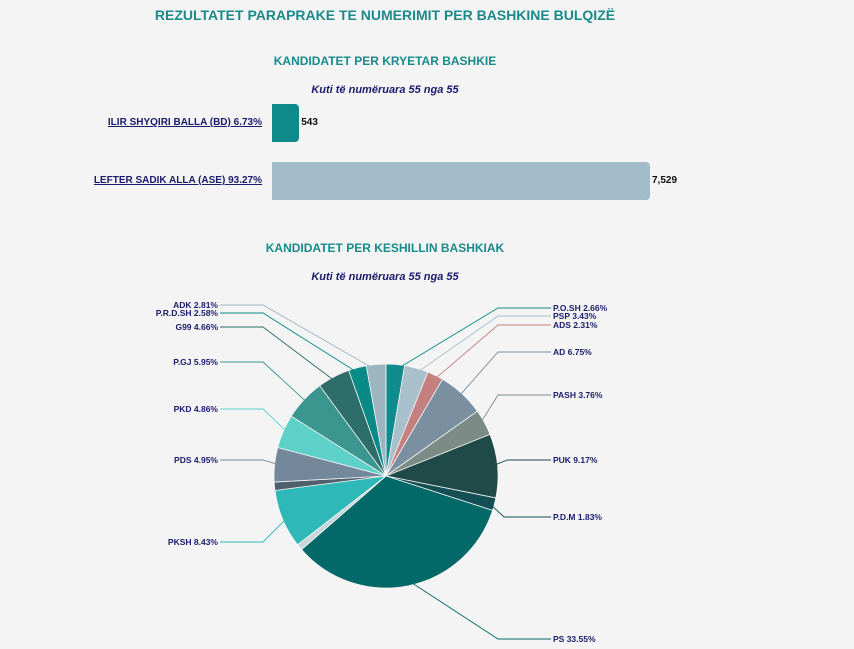 Image resolution: width=854 pixels, height=649 pixels. What do you see at coordinates (385, 248) in the screenshot?
I see `council-chart-title: KANDIDATET PER KESHILLIN BASHKIAK` at bounding box center [385, 248].